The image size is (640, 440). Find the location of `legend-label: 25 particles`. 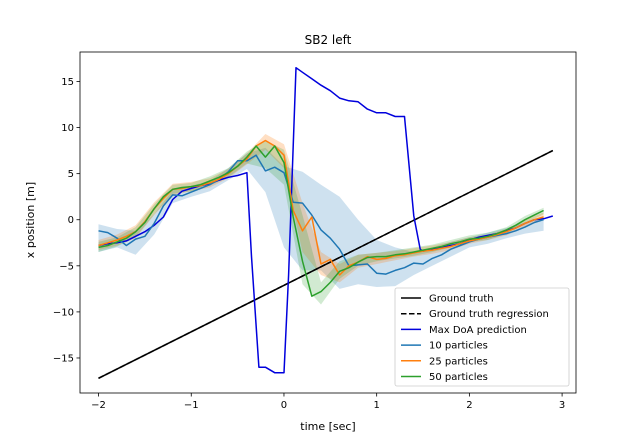

legend-label: 25 particles is located at coordinates (458, 361).